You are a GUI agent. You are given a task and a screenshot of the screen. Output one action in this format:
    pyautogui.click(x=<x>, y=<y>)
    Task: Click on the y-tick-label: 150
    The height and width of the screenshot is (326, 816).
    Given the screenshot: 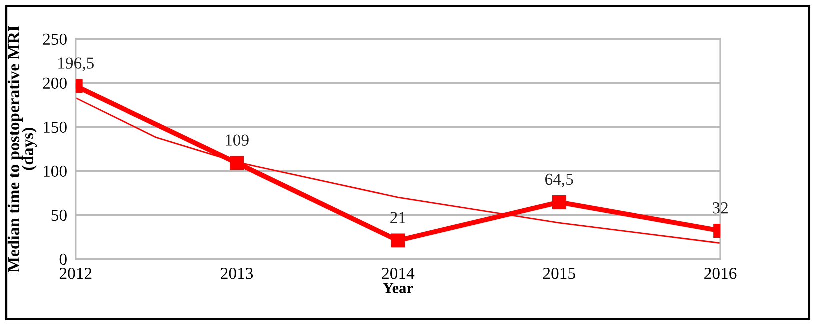 What is the action you would take?
    pyautogui.click(x=55, y=128)
    